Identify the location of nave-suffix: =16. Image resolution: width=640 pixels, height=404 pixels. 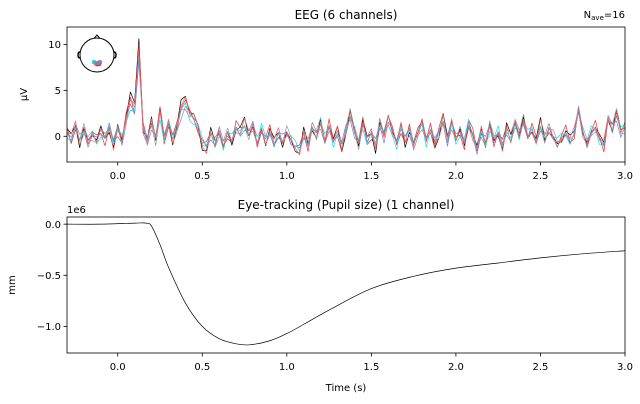
(614, 15).